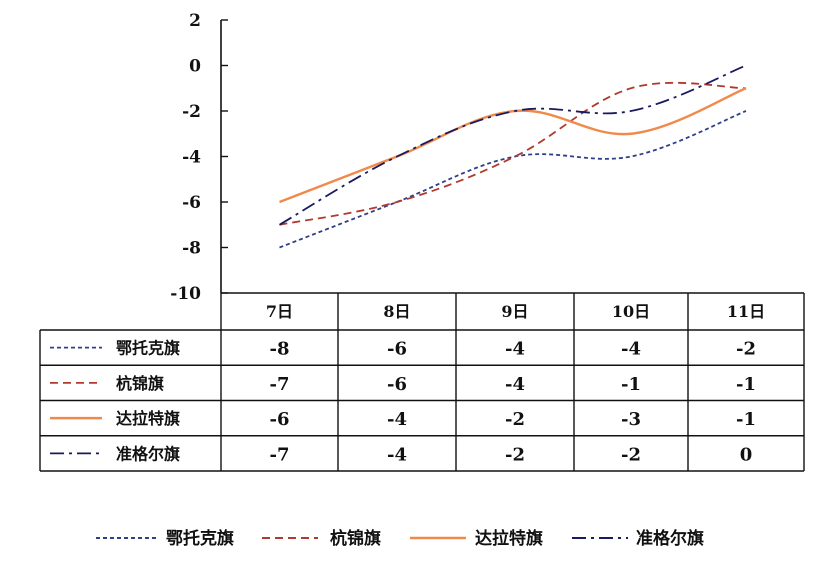 The width and height of the screenshot is (816, 578). I want to click on y-tick-label: -2, so click(191, 112).